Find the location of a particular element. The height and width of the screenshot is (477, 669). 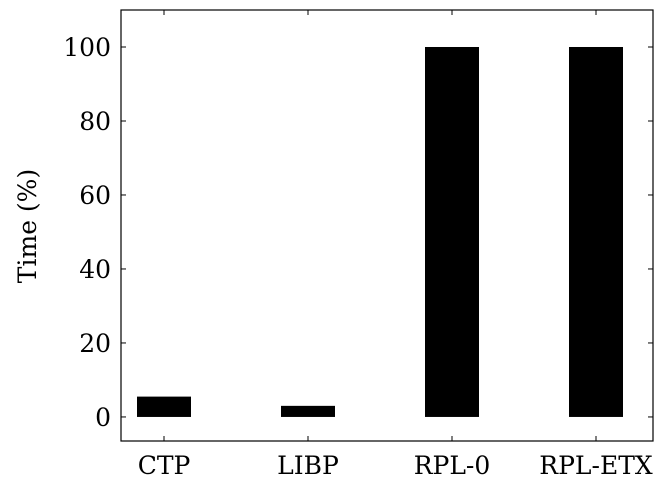

y-tick-label: 20 is located at coordinates (95, 343).